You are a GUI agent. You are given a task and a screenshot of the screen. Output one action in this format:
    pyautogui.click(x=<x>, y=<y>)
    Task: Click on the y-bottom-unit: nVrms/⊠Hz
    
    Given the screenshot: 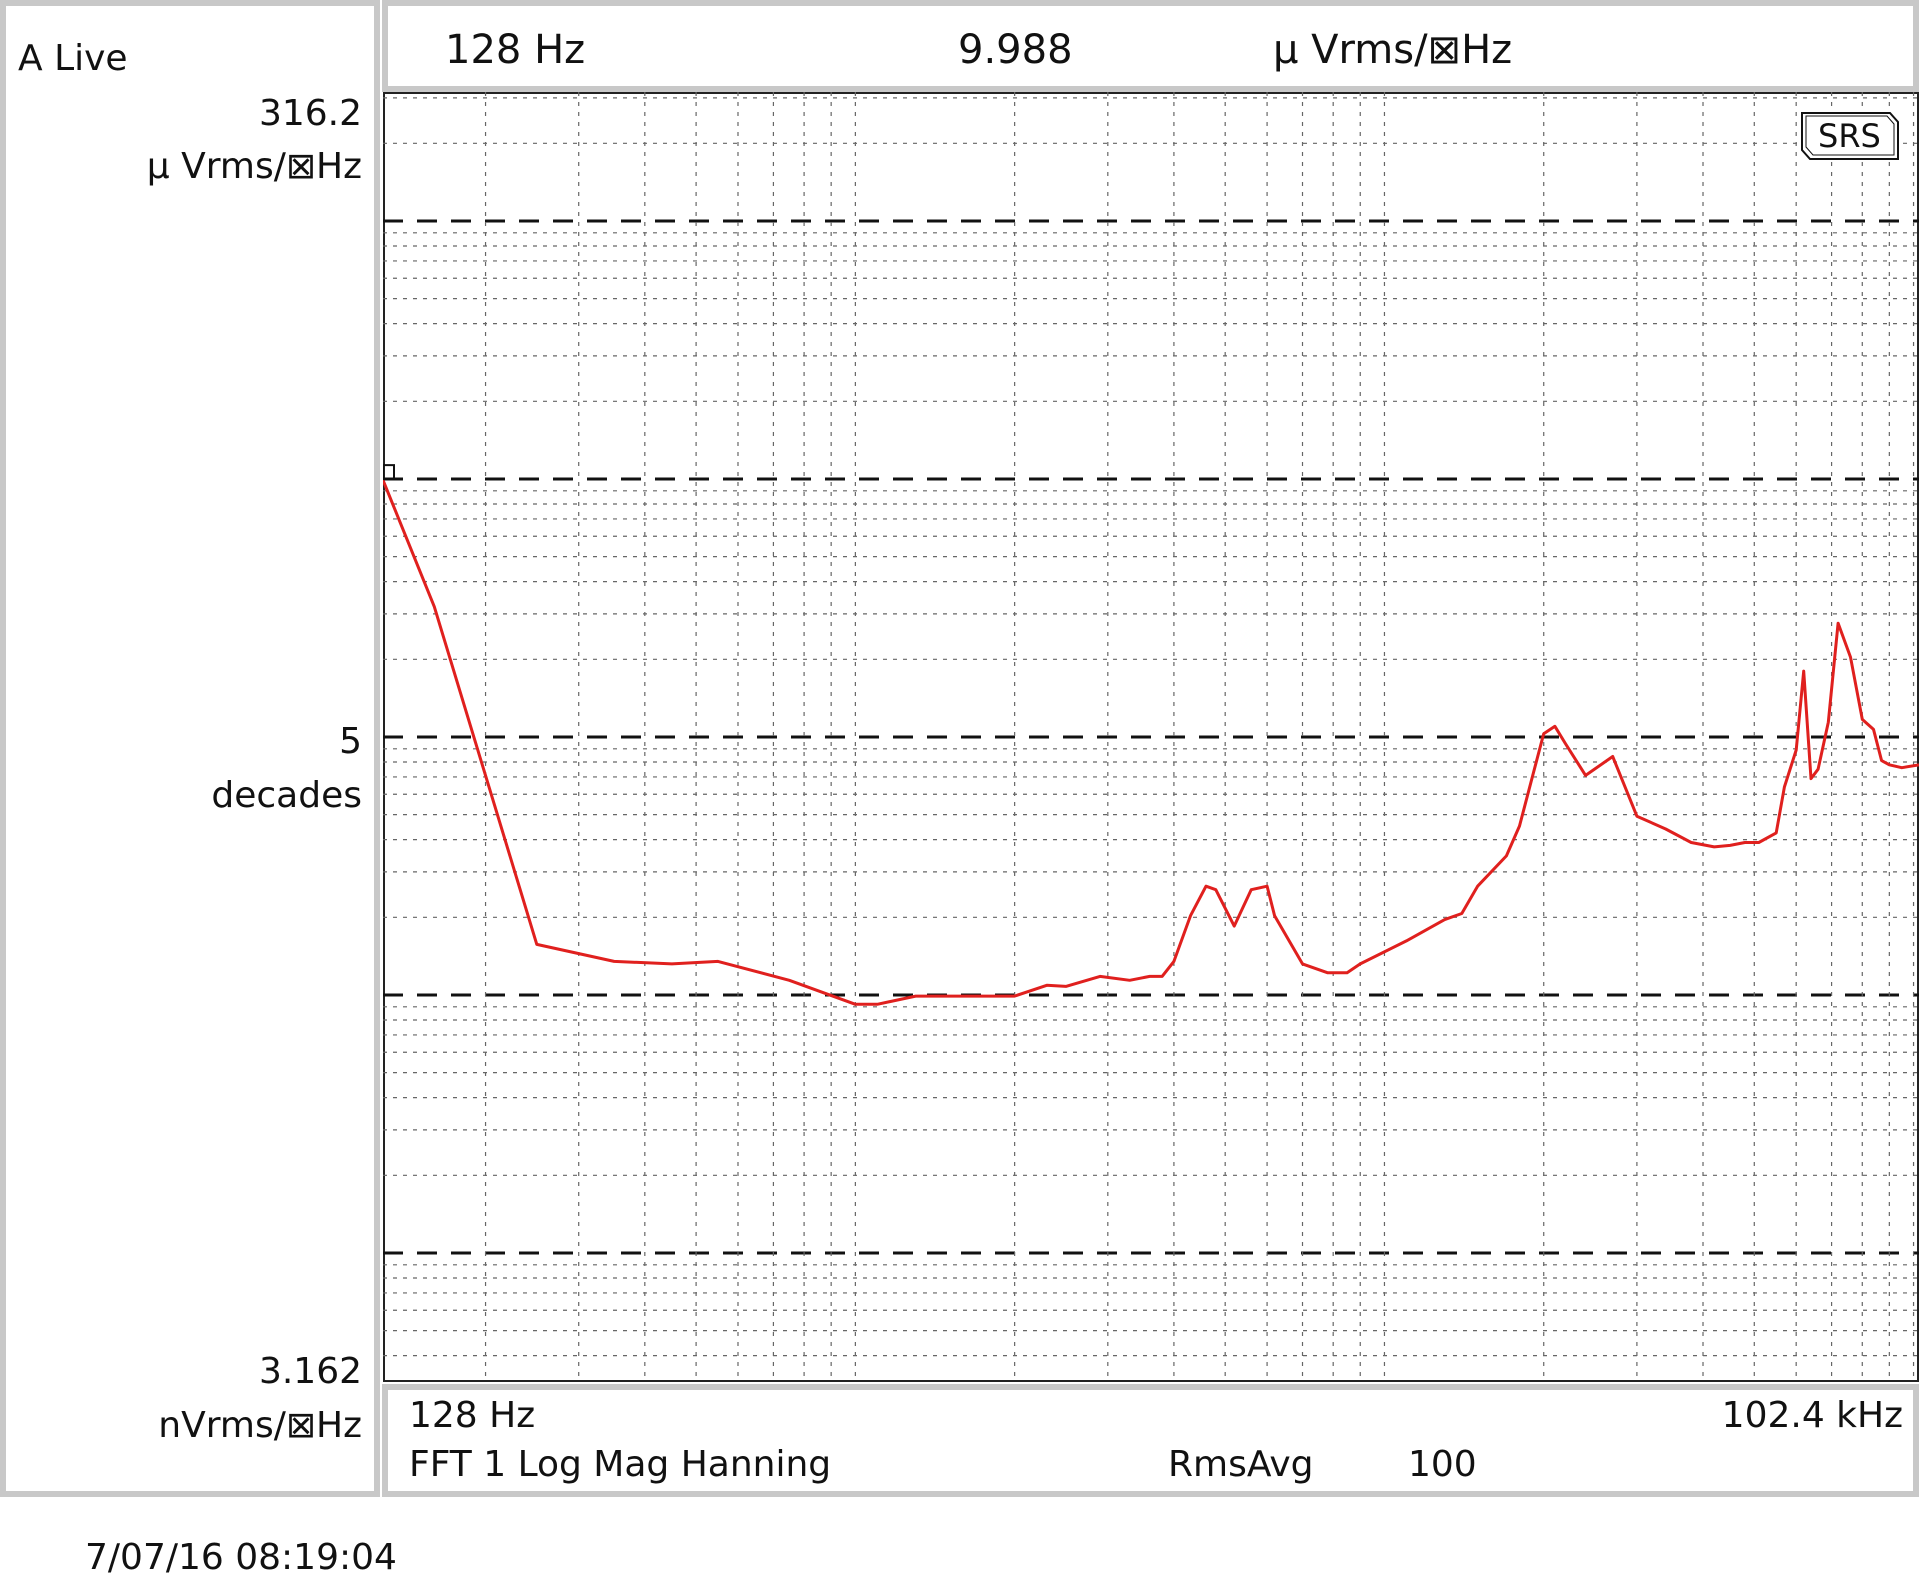 What is the action you would take?
    pyautogui.click(x=260, y=1425)
    